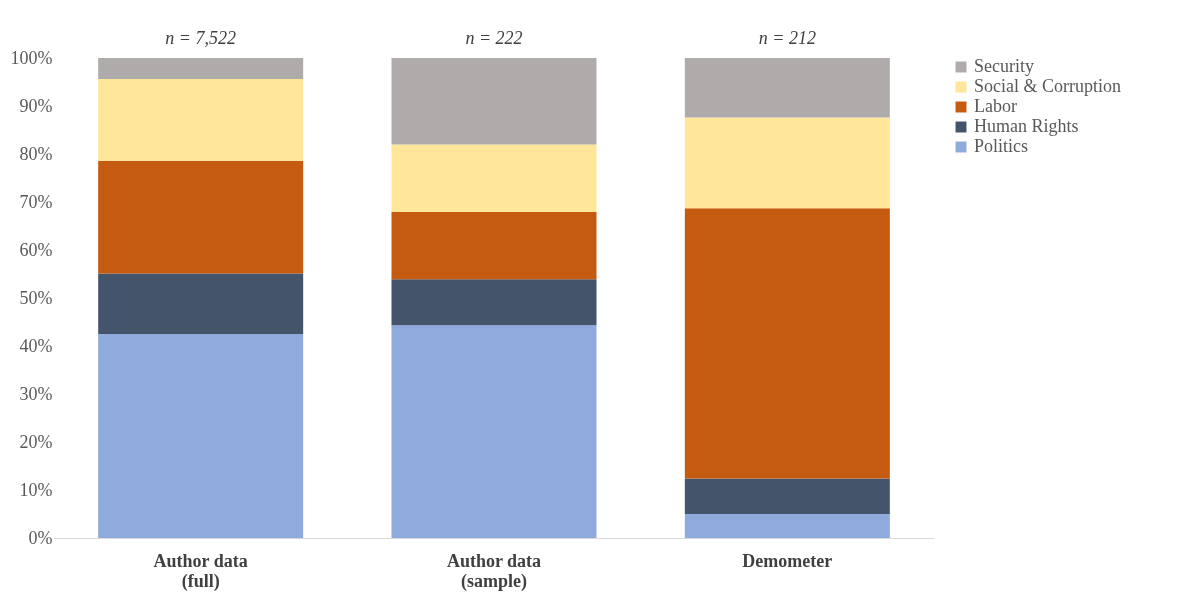  What do you see at coordinates (36, 345) in the screenshot?
I see `y-tick-label: 40%` at bounding box center [36, 345].